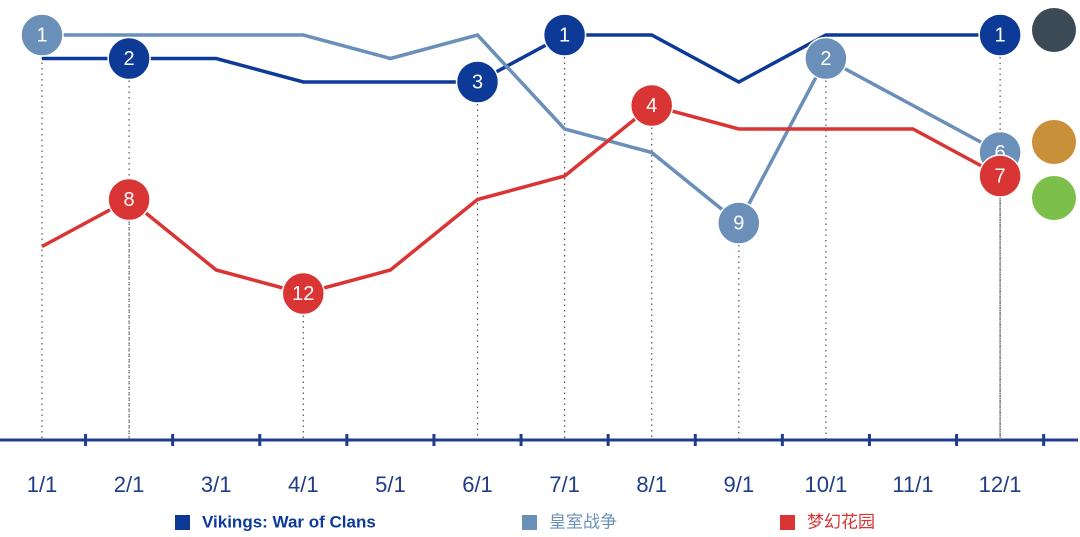 This screenshot has width=1080, height=537. What do you see at coordinates (216, 484) in the screenshot?
I see `x-tick-label: 3/1` at bounding box center [216, 484].